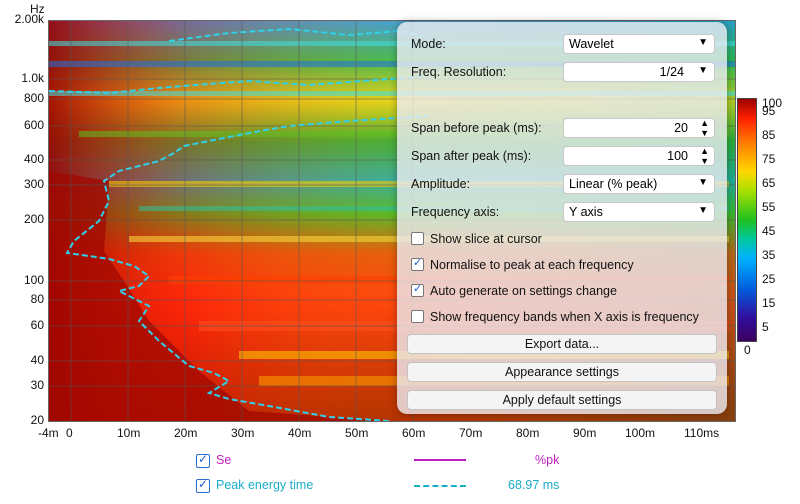  What do you see at coordinates (440, 486) in the screenshot?
I see `legend-pet-line` at bounding box center [440, 486].